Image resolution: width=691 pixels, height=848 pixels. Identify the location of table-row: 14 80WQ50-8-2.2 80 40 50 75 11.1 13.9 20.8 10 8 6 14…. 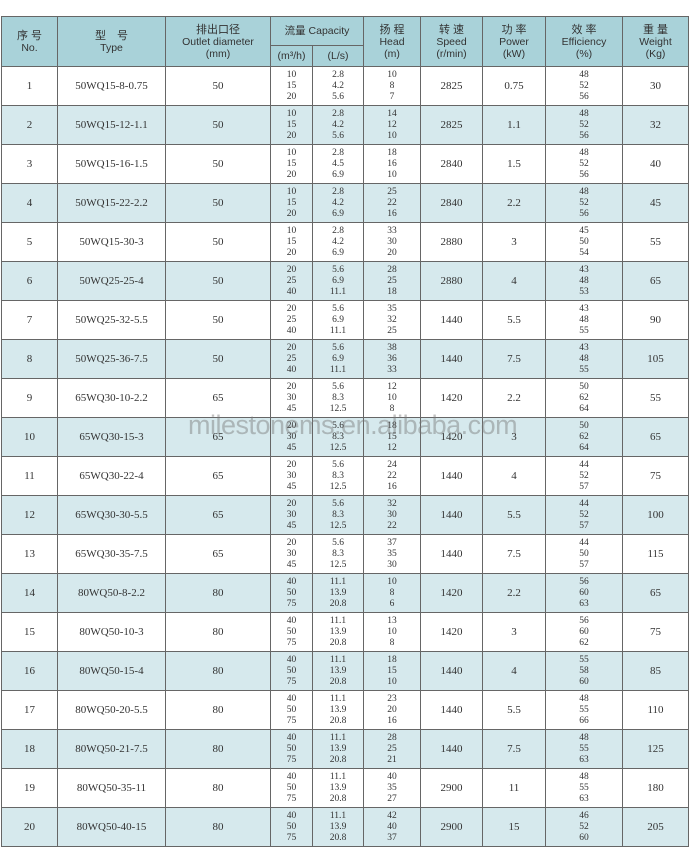
(345, 593).